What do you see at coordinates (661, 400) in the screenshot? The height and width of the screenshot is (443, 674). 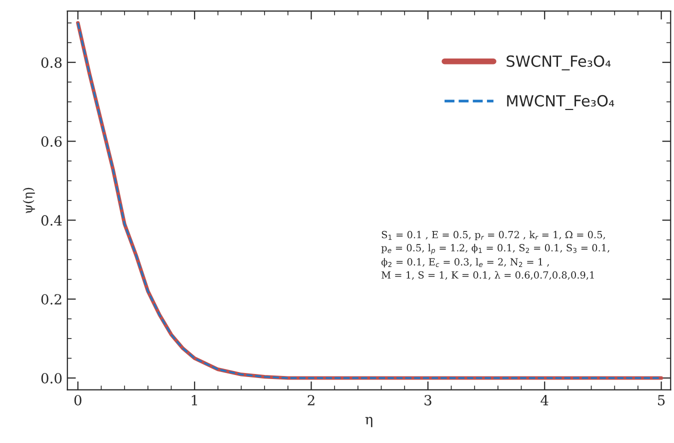 I see `x-tick-label: 5` at bounding box center [661, 400].